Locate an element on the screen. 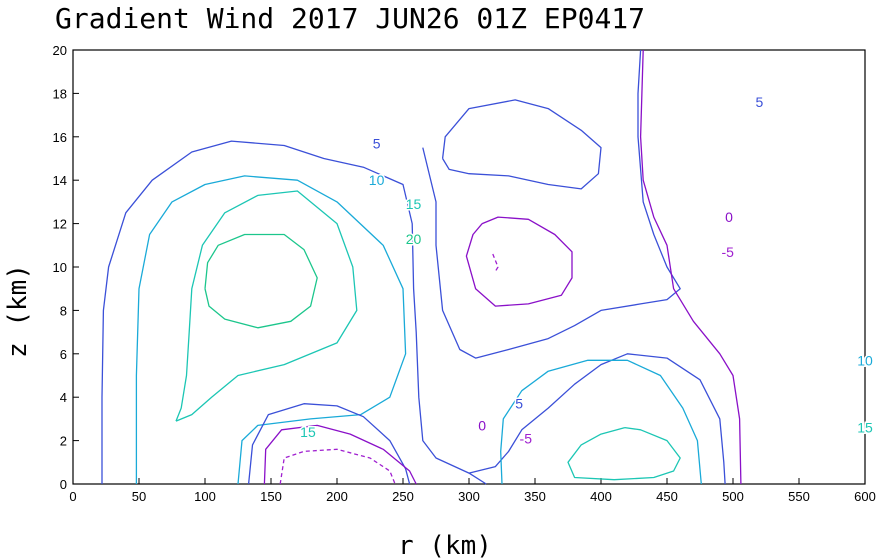 The image size is (879, 560). y-axis-label: z (km) is located at coordinates (18, 311).